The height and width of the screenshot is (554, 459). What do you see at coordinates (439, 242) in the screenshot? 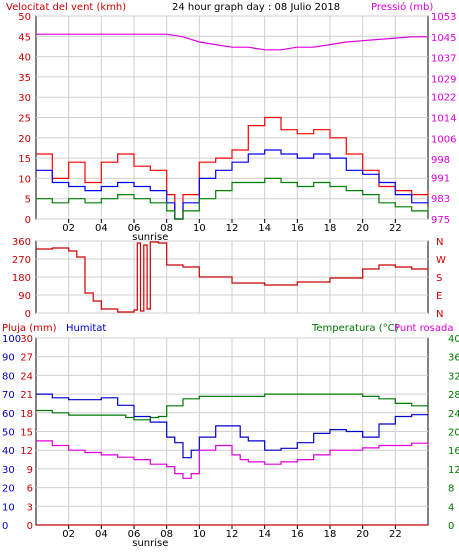
I see `compass-label-0: N` at bounding box center [439, 242].